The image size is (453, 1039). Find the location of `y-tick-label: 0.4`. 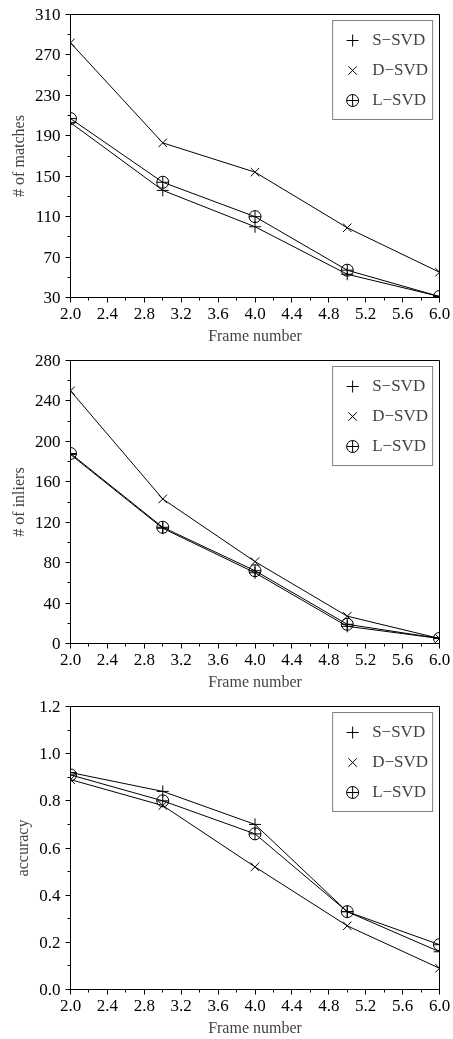

y-tick-label: 0.4 is located at coordinates (50, 895).